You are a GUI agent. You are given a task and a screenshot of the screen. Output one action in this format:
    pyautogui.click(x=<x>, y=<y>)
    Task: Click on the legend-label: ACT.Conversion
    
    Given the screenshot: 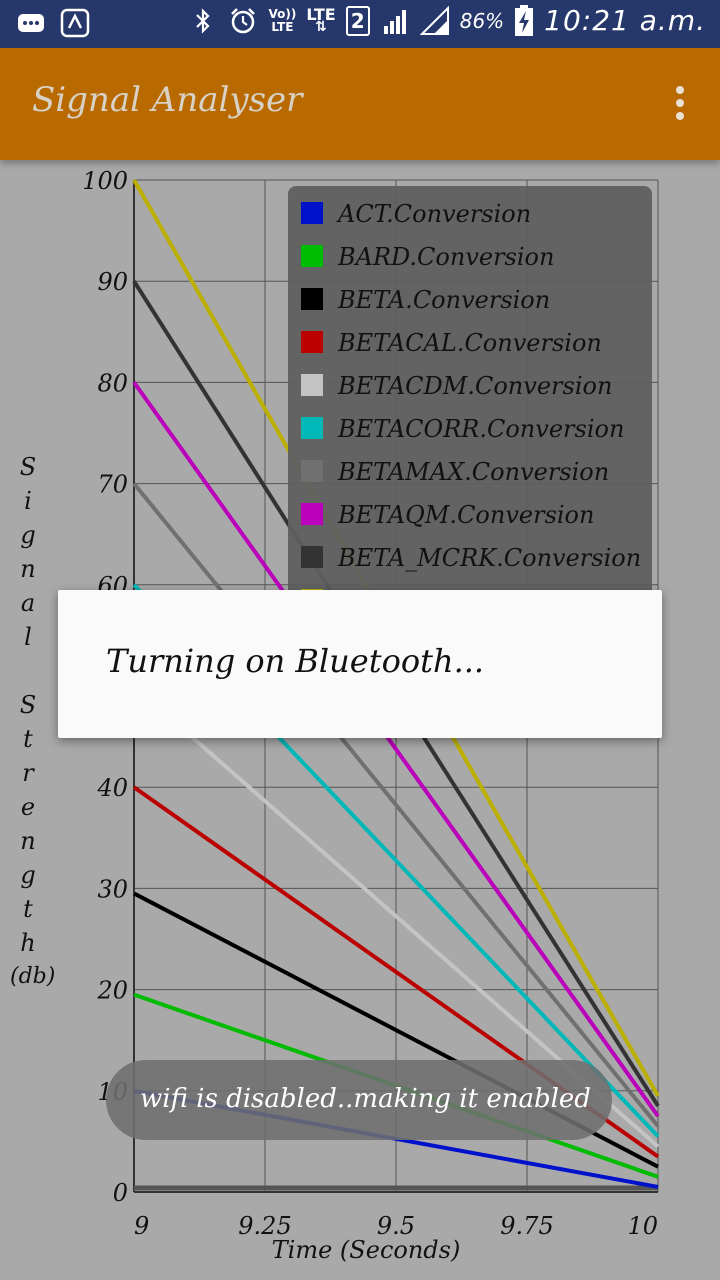 What is the action you would take?
    pyautogui.click(x=433, y=214)
    